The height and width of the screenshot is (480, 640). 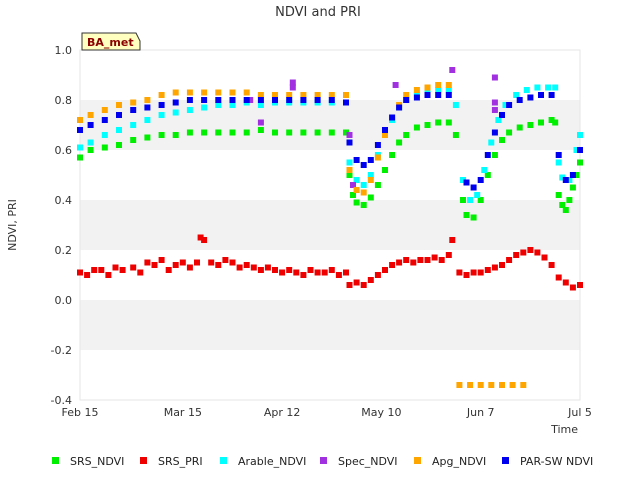 What do you see at coordinates (64, 200) in the screenshot?
I see `y-tick-label: 0.4` at bounding box center [64, 200].